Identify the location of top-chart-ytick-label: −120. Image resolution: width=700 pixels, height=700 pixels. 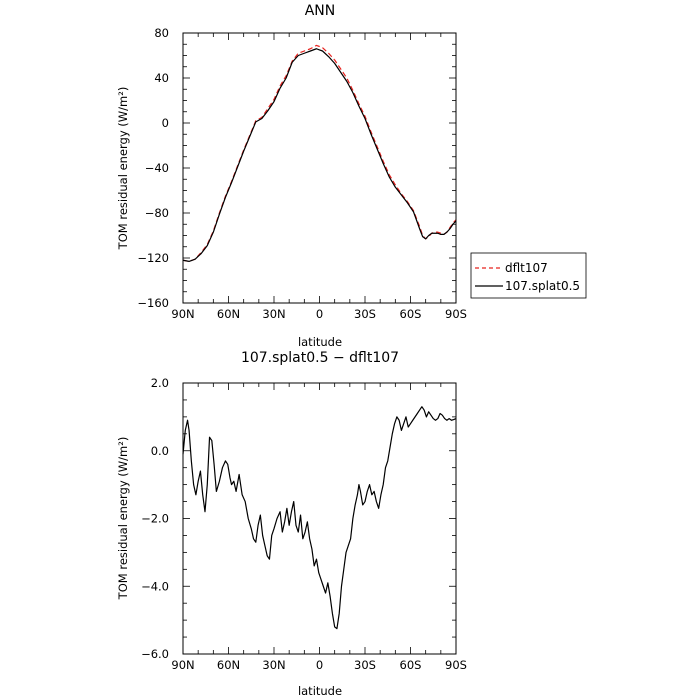
(153, 258).